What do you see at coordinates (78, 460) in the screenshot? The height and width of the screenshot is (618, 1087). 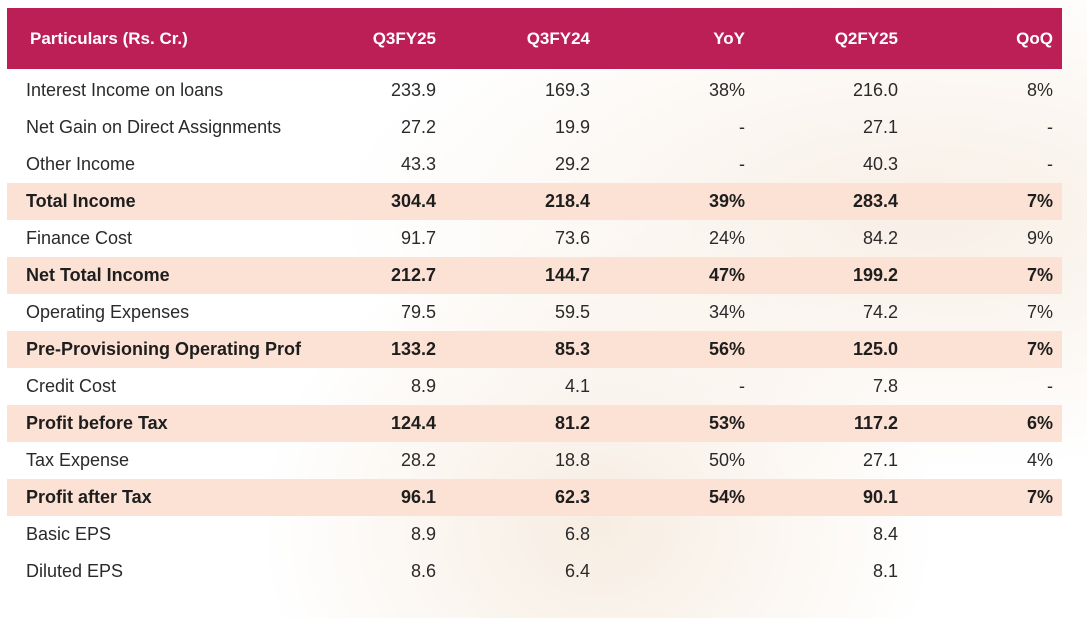 I see `row-label: Tax Expense` at bounding box center [78, 460].